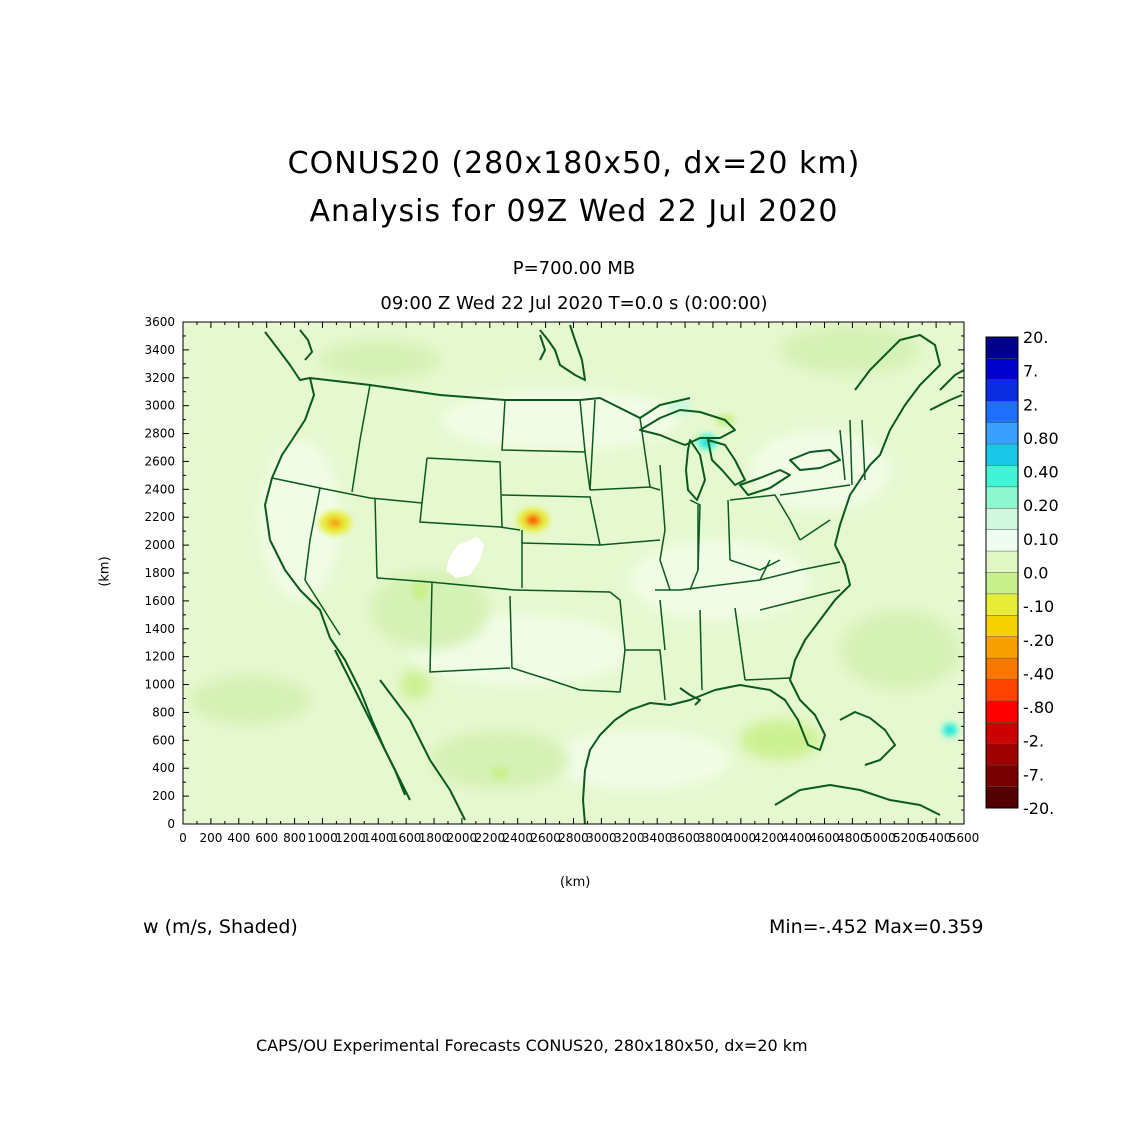  Describe the element at coordinates (1033, 774) in the screenshot. I see `colorbar-label: -7.` at that location.